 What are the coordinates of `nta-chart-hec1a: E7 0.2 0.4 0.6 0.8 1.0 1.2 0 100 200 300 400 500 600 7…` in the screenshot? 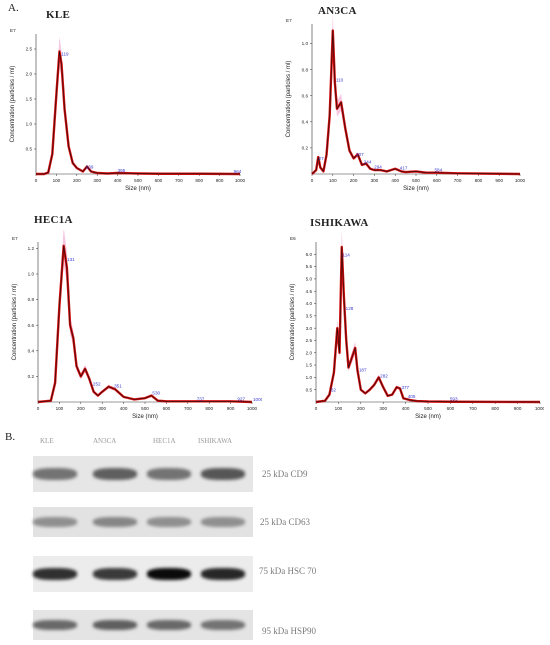 It's located at (137, 325).